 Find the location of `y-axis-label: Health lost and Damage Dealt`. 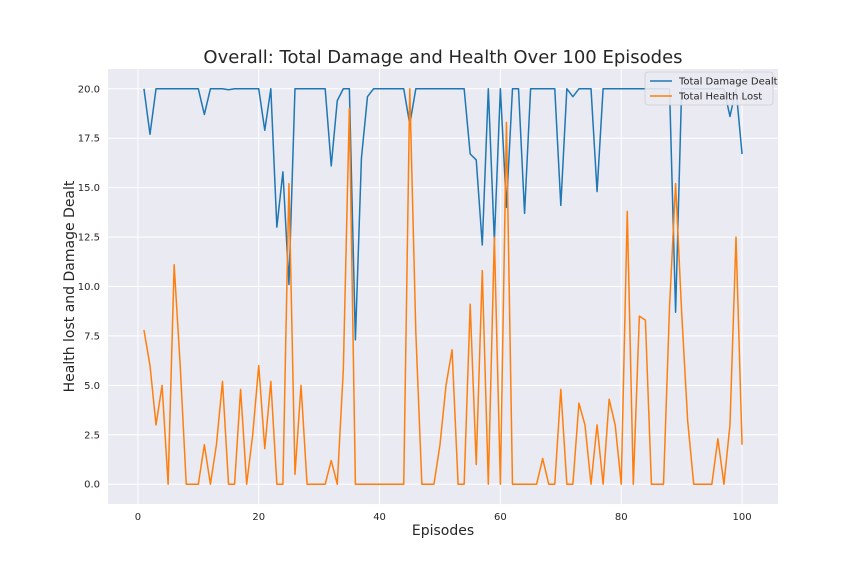

y-axis-label: Health lost and Damage Dealt is located at coordinates (70, 286).